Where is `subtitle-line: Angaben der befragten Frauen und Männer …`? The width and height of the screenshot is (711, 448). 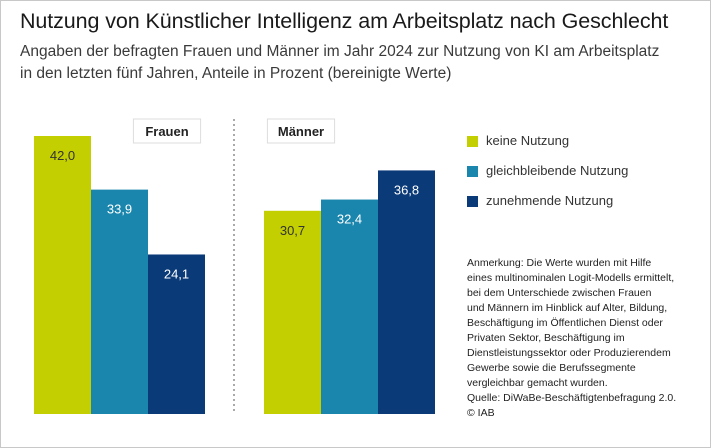 subtitle-line: Angaben der befragten Frauen und Männer … is located at coordinates (340, 51).